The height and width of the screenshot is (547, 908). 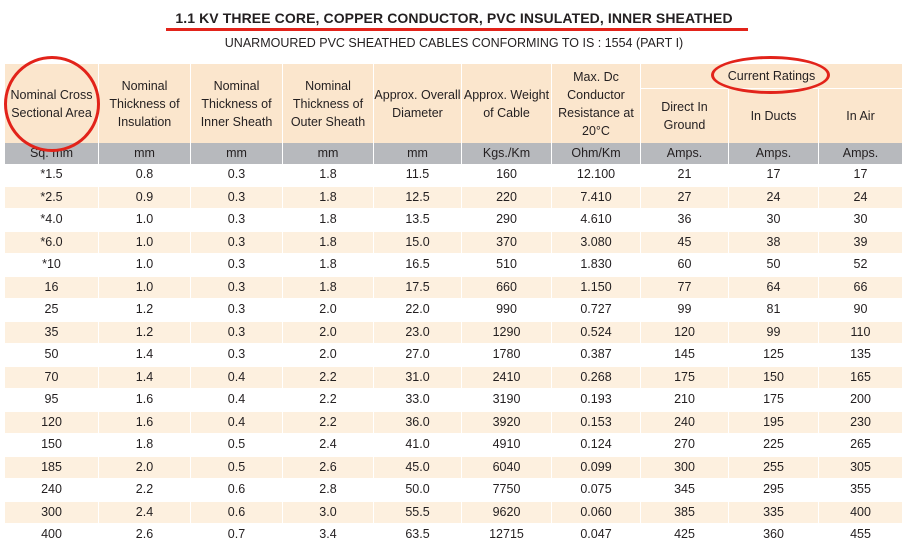 What do you see at coordinates (52, 332) in the screenshot?
I see `table-cell: 35` at bounding box center [52, 332].